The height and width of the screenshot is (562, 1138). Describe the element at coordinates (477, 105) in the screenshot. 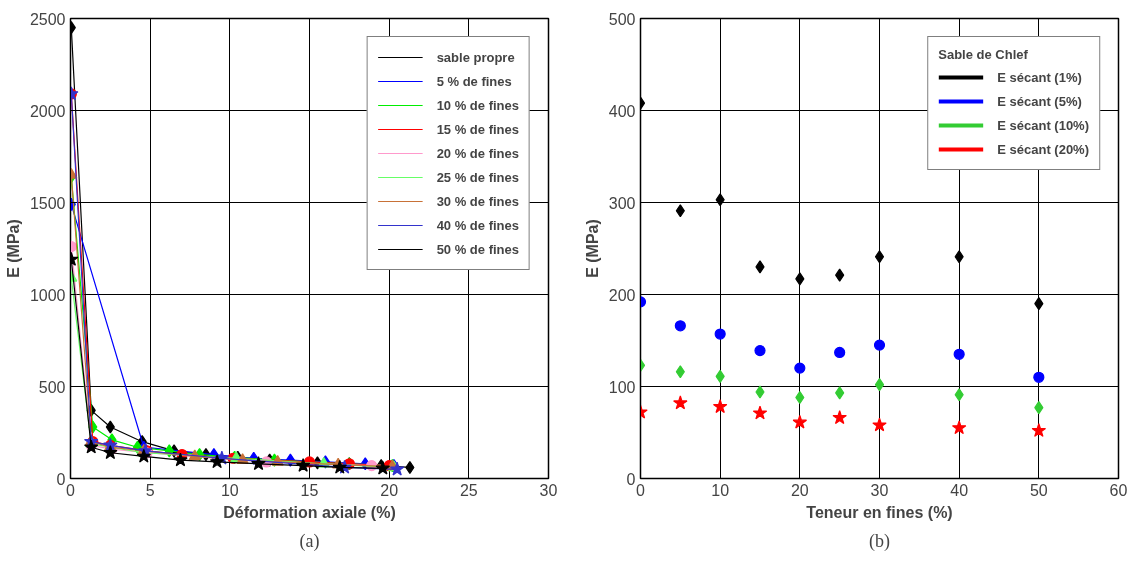

I see `legend-label: 10 % de fines` at that location.